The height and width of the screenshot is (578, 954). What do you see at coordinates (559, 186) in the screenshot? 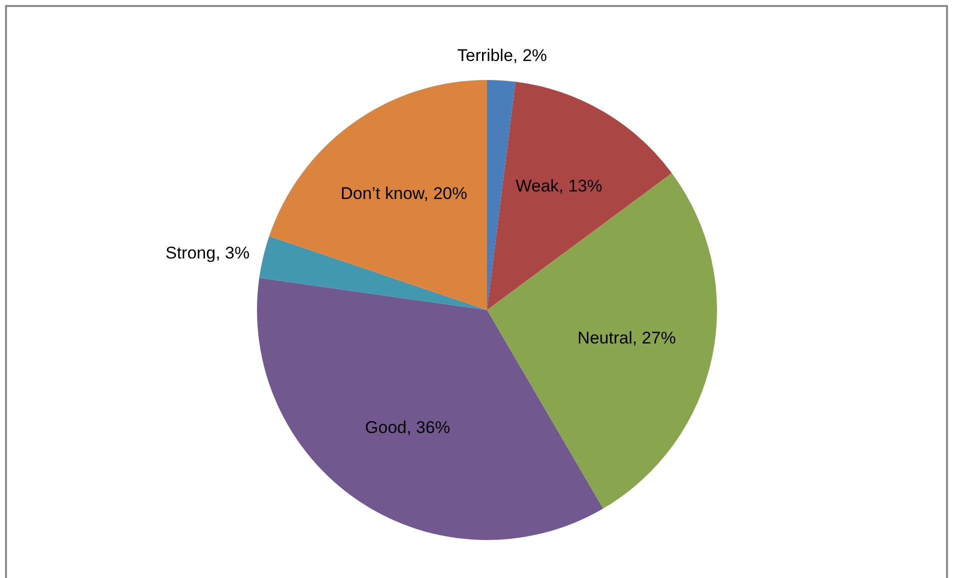
I see `slice-label: Weak, 13%` at bounding box center [559, 186].